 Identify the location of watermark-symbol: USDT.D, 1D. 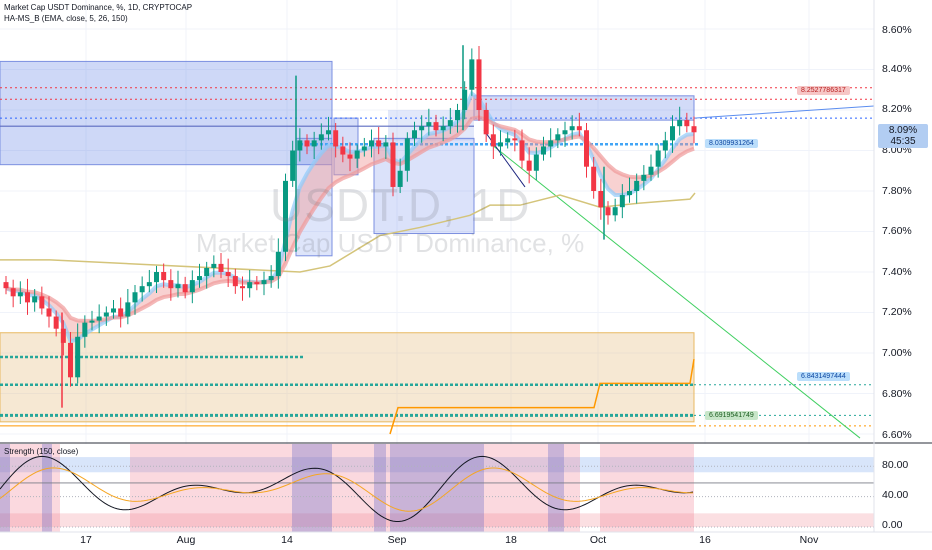
(400, 205).